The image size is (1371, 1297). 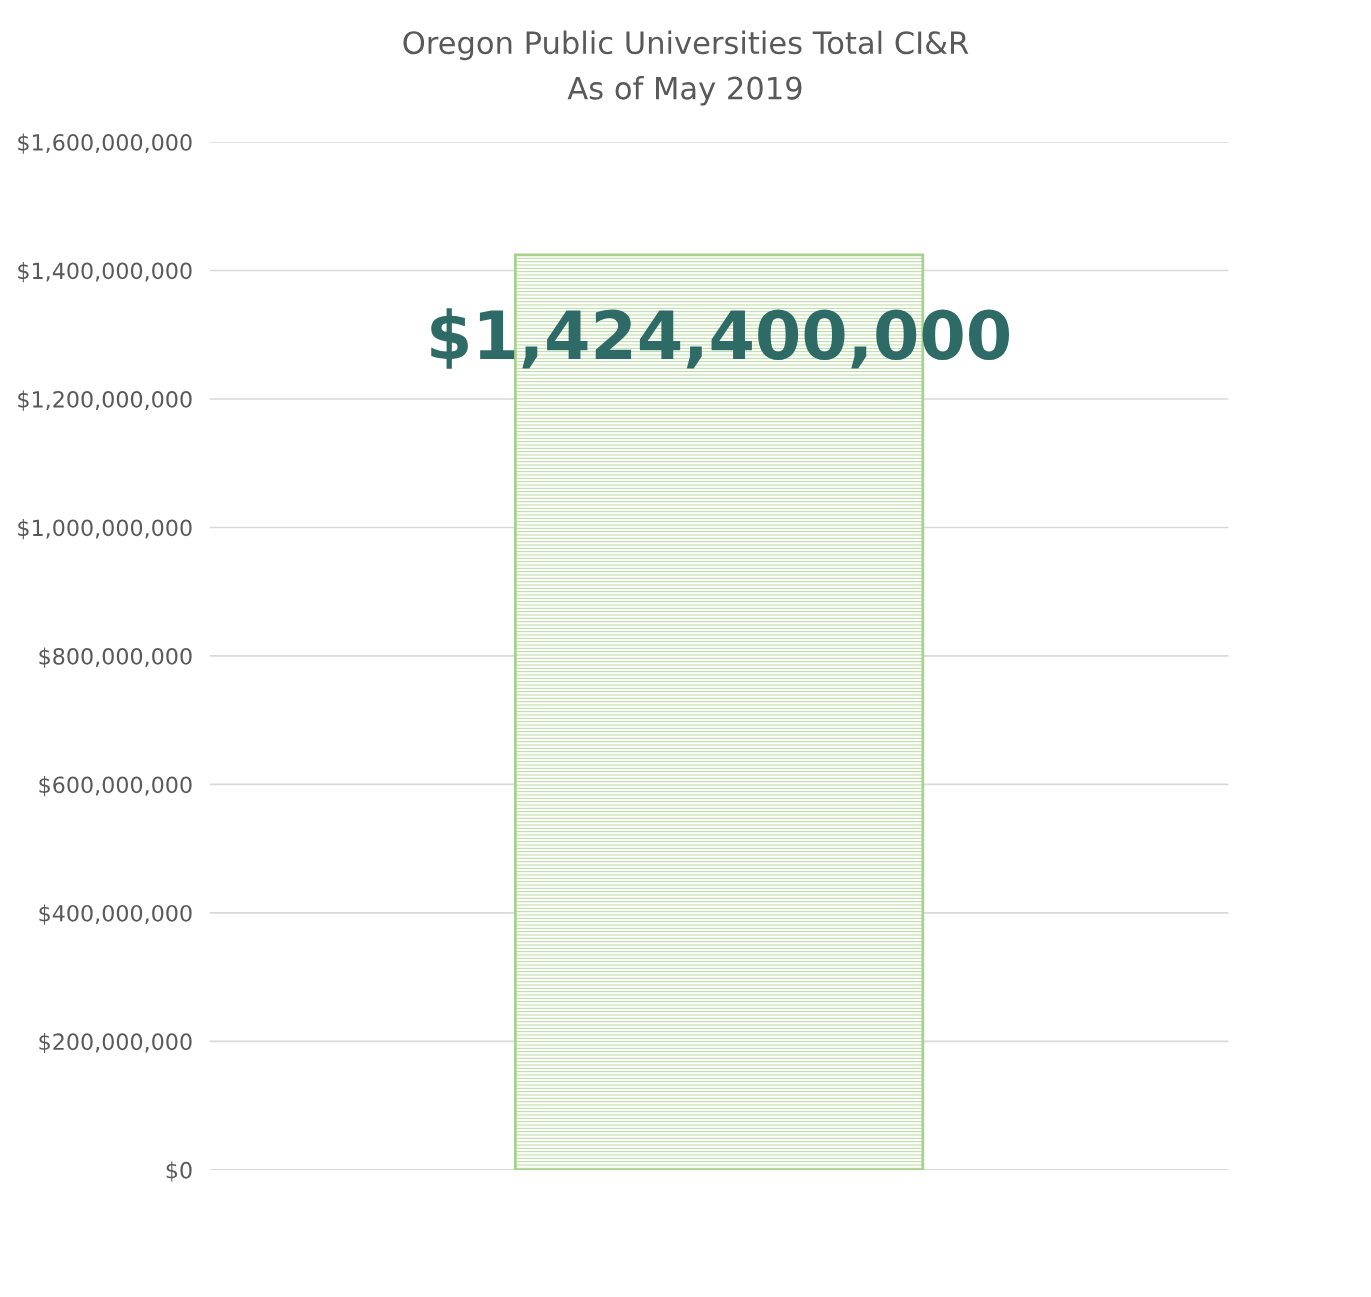 I want to click on chart-subtitle: As of May 2019, so click(x=684, y=91).